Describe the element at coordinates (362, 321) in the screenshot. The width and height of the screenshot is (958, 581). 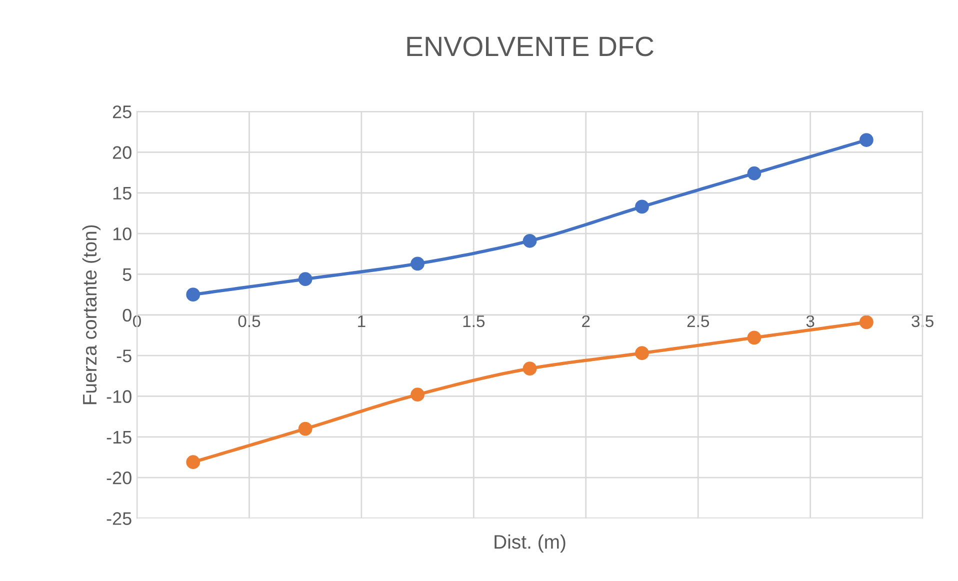
I see `x-tick-label: 1` at that location.